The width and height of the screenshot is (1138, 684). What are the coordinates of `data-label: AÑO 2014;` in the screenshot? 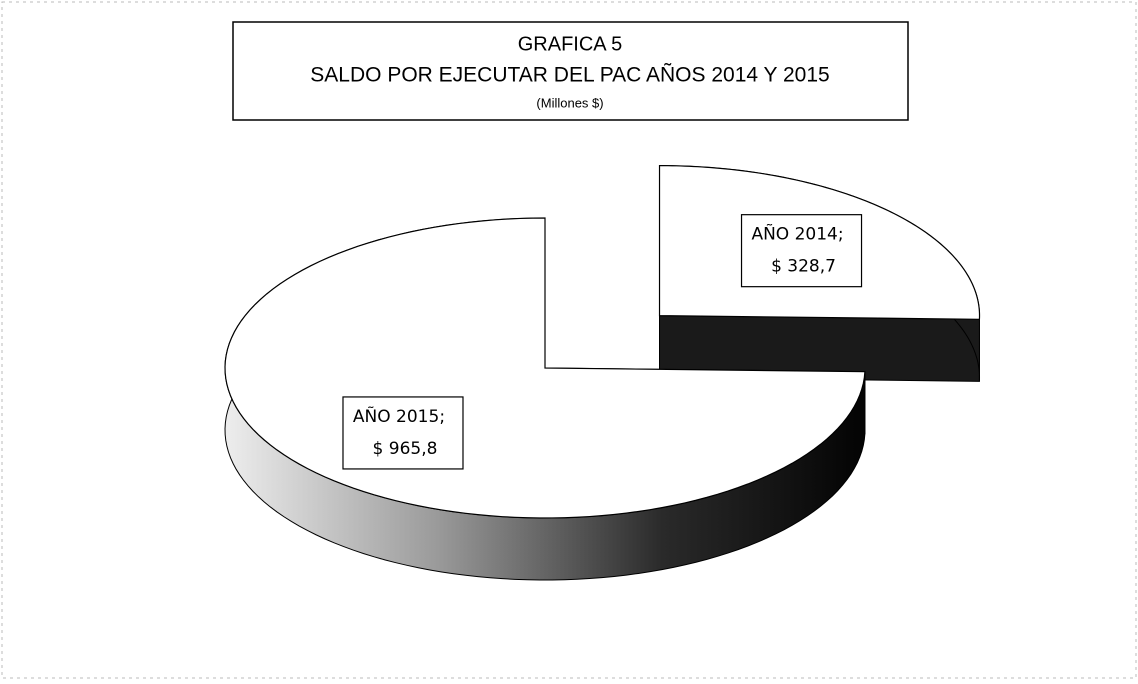 It's located at (797, 234).